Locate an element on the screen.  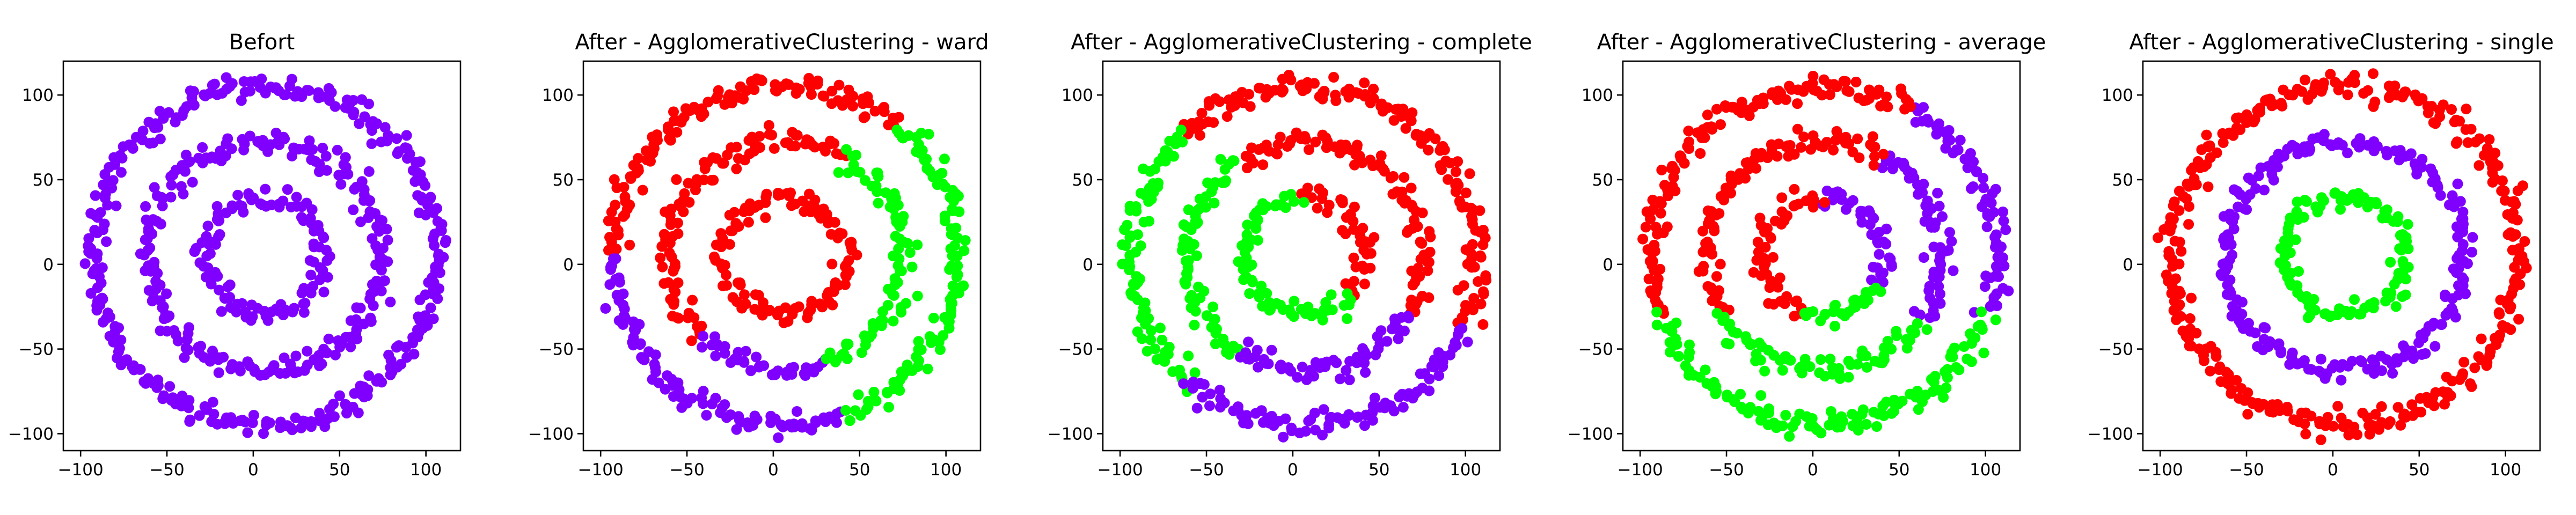
y-tick-label: 0 is located at coordinates (568, 265).